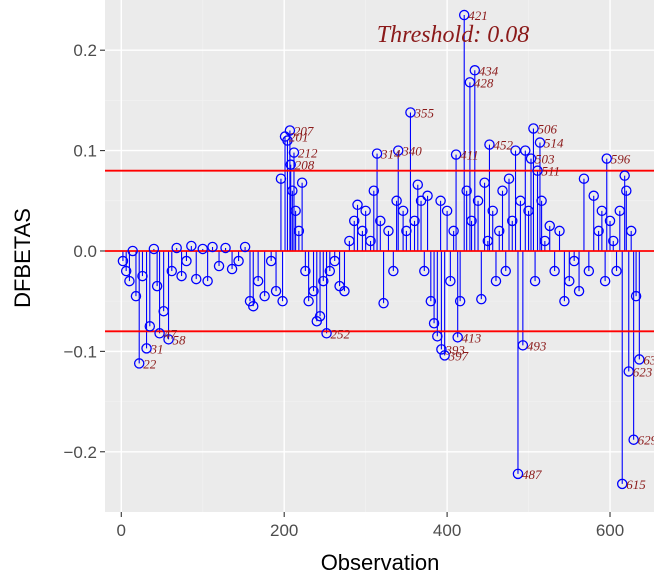  Describe the element at coordinates (284, 530) in the screenshot. I see `x-tick-label: 200` at that location.